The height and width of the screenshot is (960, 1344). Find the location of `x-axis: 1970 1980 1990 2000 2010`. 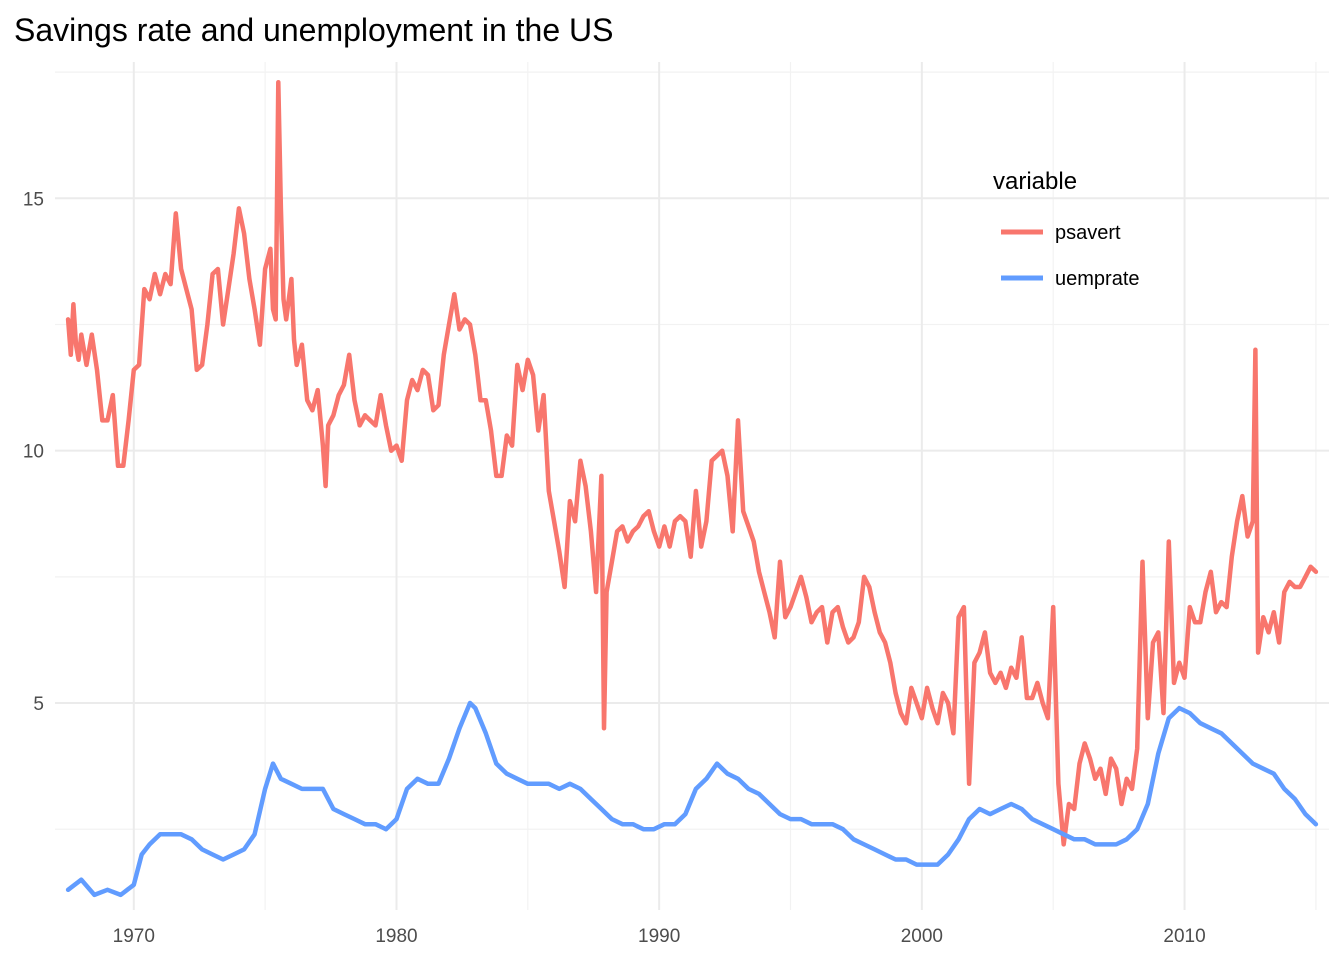

x-axis: 1970 1980 1990 2000 2010 is located at coordinates (659, 936).